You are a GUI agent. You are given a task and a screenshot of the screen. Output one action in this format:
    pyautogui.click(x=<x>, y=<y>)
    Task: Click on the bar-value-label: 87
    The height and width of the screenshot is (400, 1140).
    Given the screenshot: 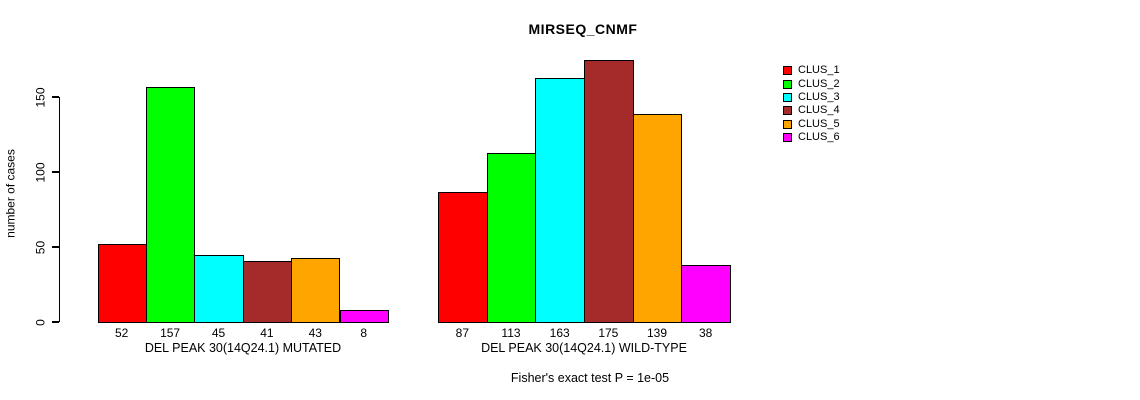 What is the action you would take?
    pyautogui.click(x=462, y=333)
    